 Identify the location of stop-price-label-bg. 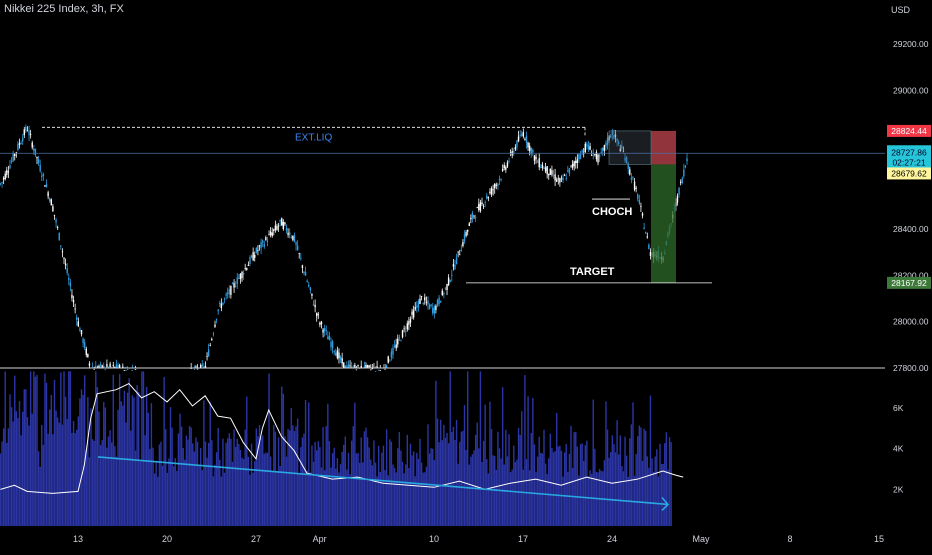
(909, 130).